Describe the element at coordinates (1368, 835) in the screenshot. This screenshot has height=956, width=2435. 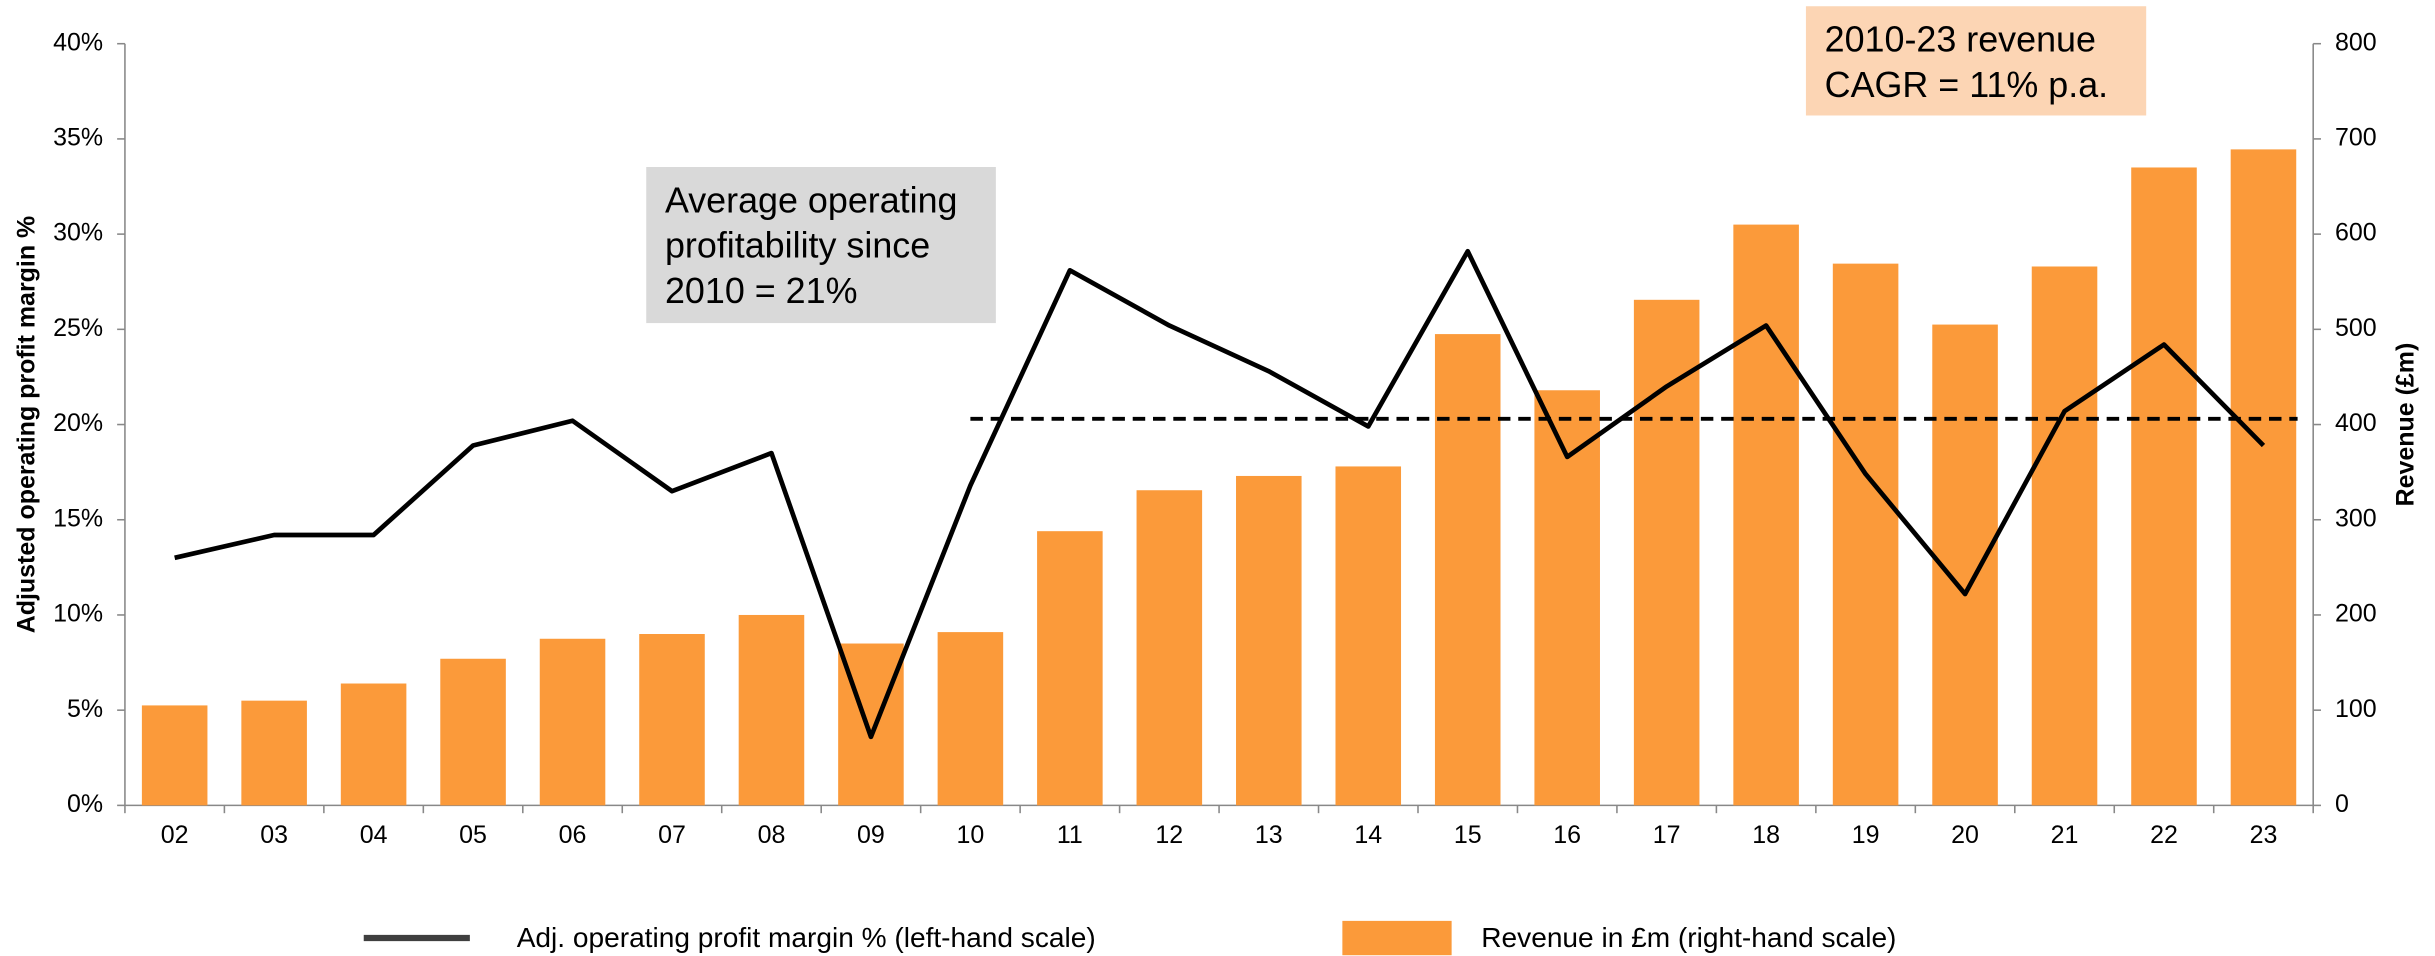
I see `x-tick-label: 14` at that location.